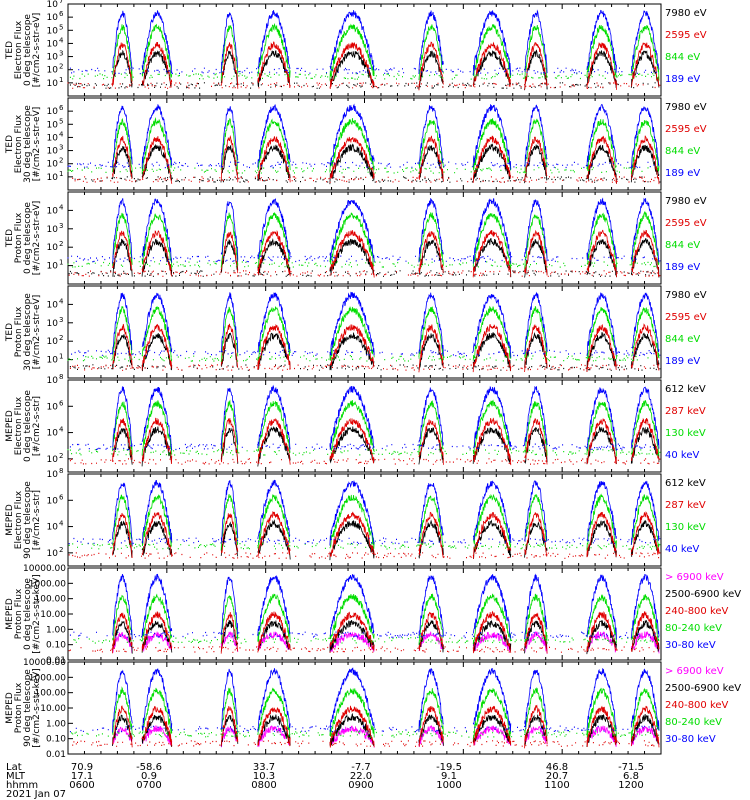 This screenshot has width=750, height=800. I want to click on y-axis-label-line: [#/cm2-s-str-keV], so click(37, 707).